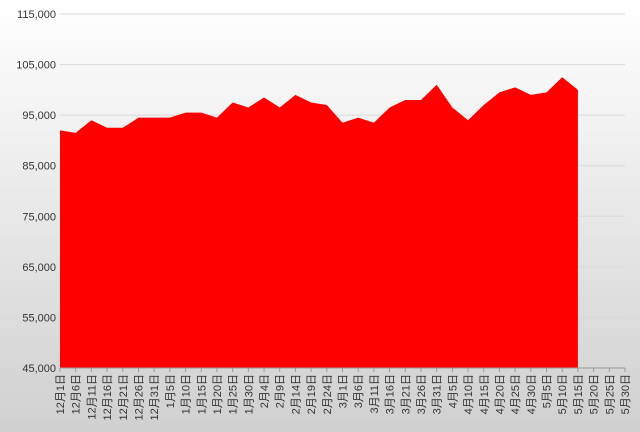 Image resolution: width=640 pixels, height=432 pixels. What do you see at coordinates (406, 394) in the screenshot?
I see `x-tick-label: 3月21日` at bounding box center [406, 394].